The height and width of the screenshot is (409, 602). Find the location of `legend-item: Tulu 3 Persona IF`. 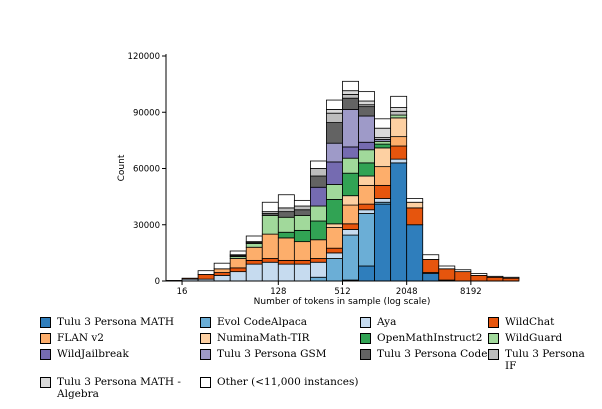

legend-item: Tulu 3 Persona IF is located at coordinates (543, 360).